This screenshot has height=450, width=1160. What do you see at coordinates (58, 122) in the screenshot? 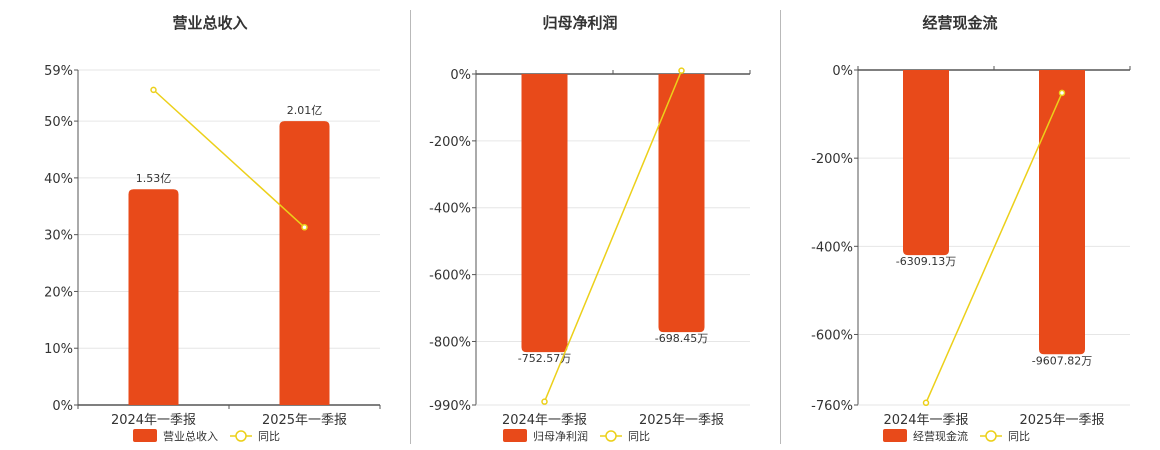
I see `y-tick-label: 50%` at bounding box center [58, 122].